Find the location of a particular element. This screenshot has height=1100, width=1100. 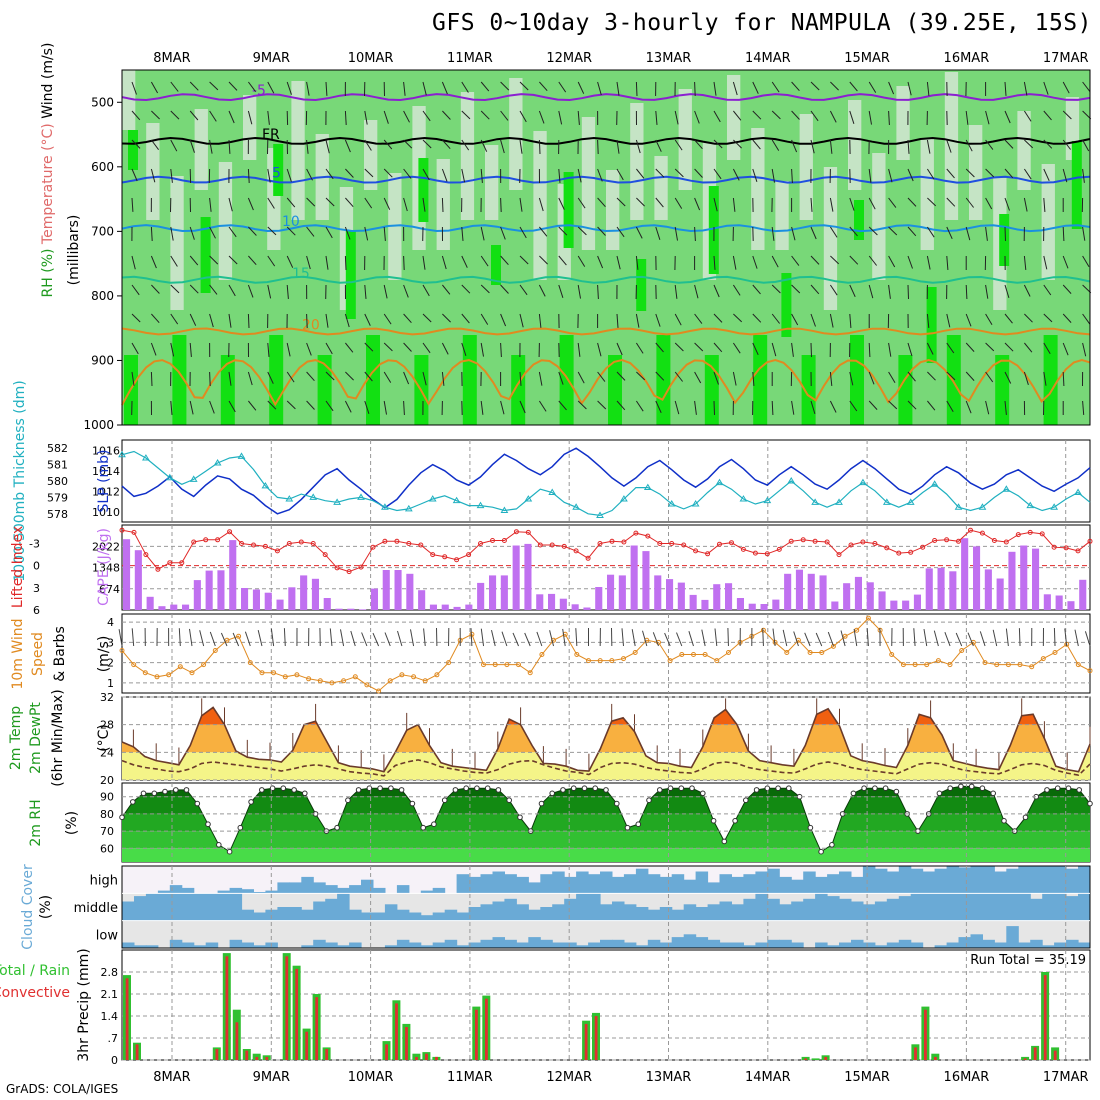

slp-ylabel: SLP (mb) is located at coordinates (104, 480).